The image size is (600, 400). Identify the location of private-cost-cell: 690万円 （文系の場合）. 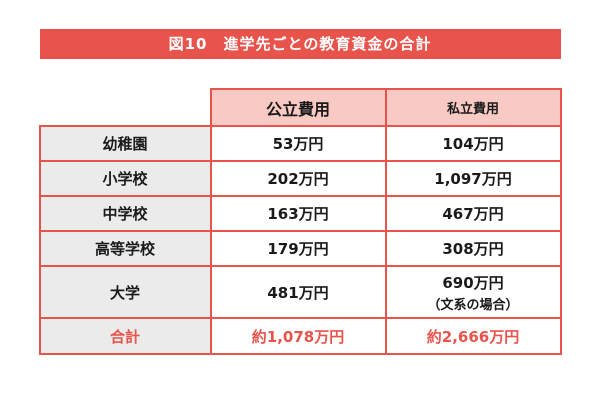
(473, 292).